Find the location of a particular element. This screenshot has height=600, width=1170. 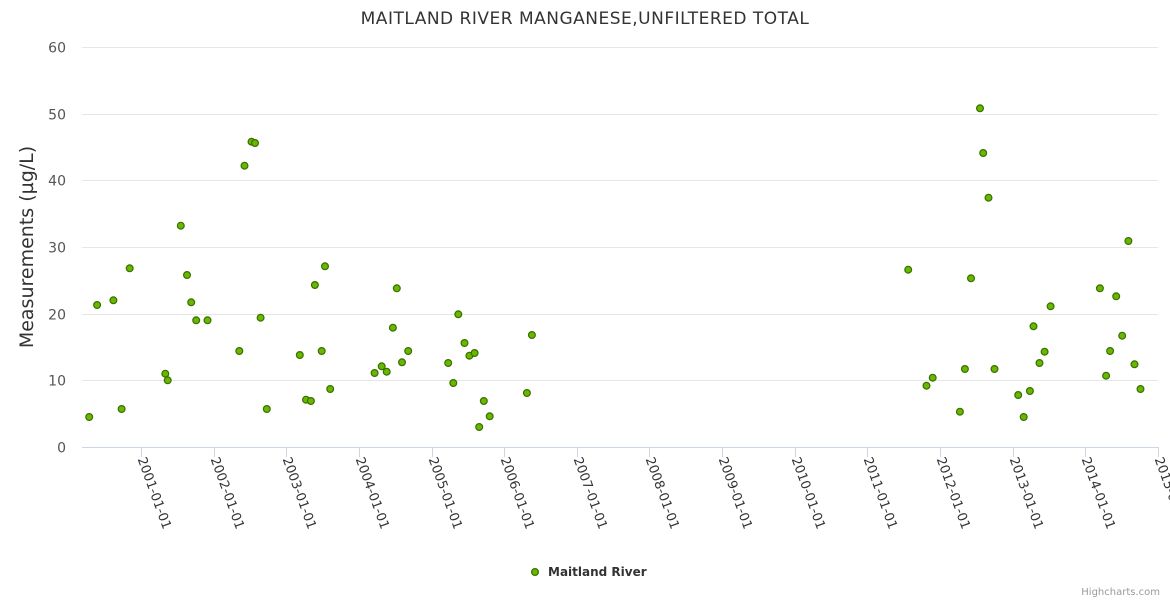

x-tick-label: 2013-01-01 is located at coordinates (1026, 493).